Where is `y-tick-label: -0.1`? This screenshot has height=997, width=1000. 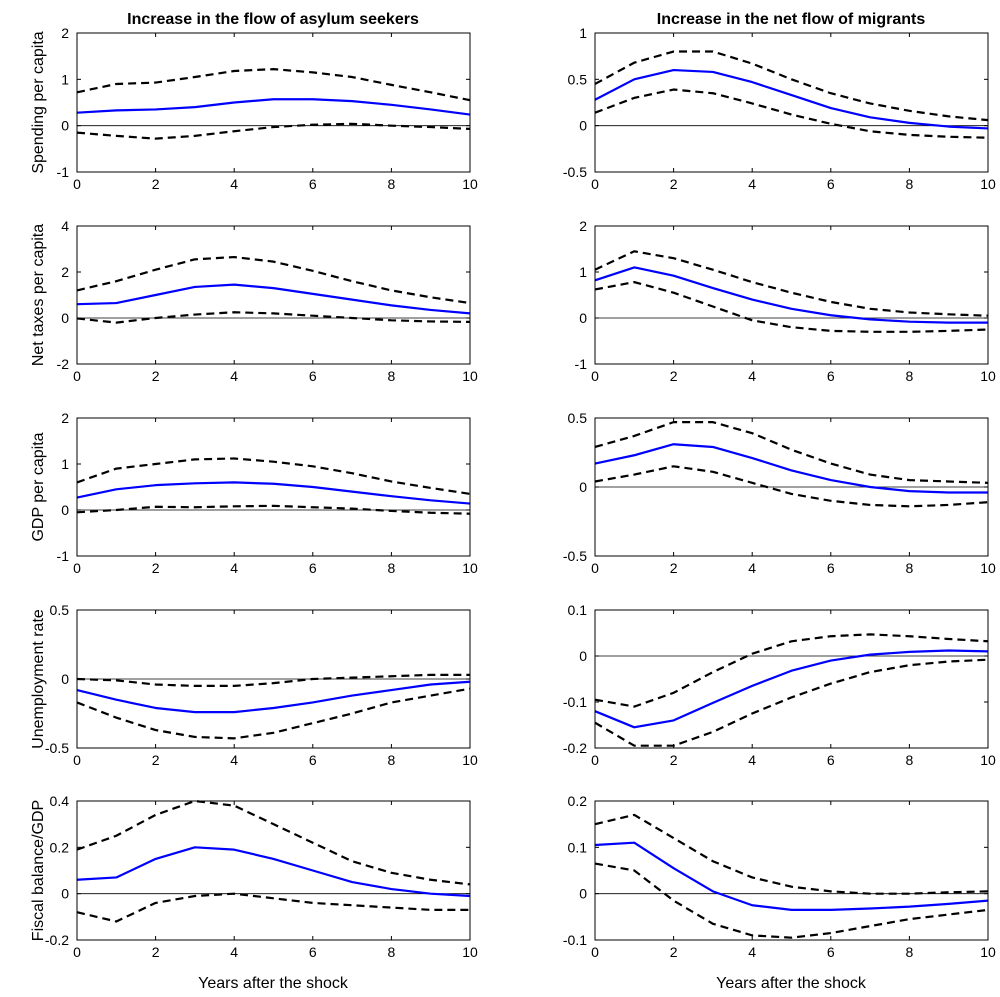
y-tick-label: -0.1 is located at coordinates (575, 940).